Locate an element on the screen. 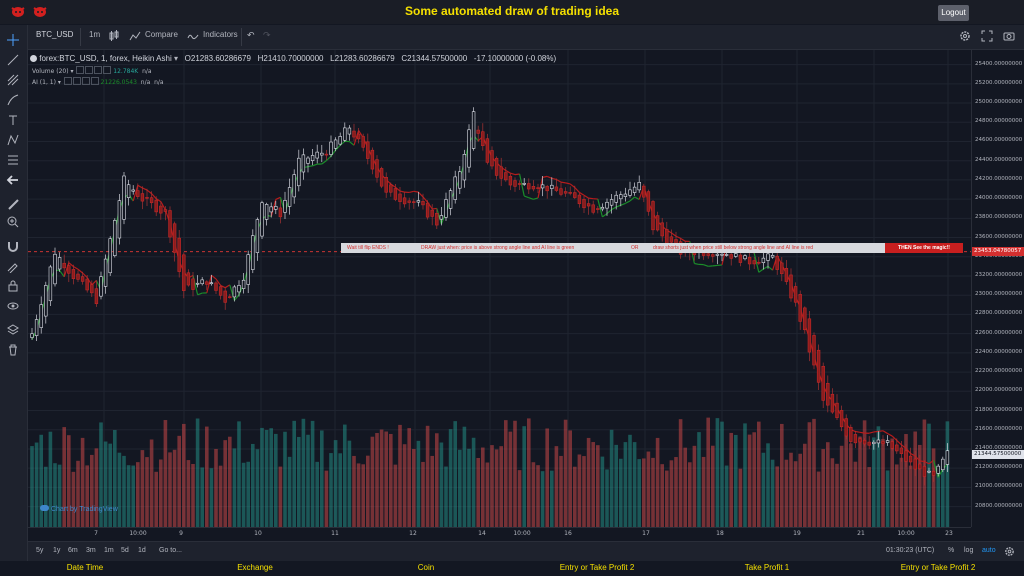 The image size is (1024, 576). undo-button: ↶ is located at coordinates (251, 35).